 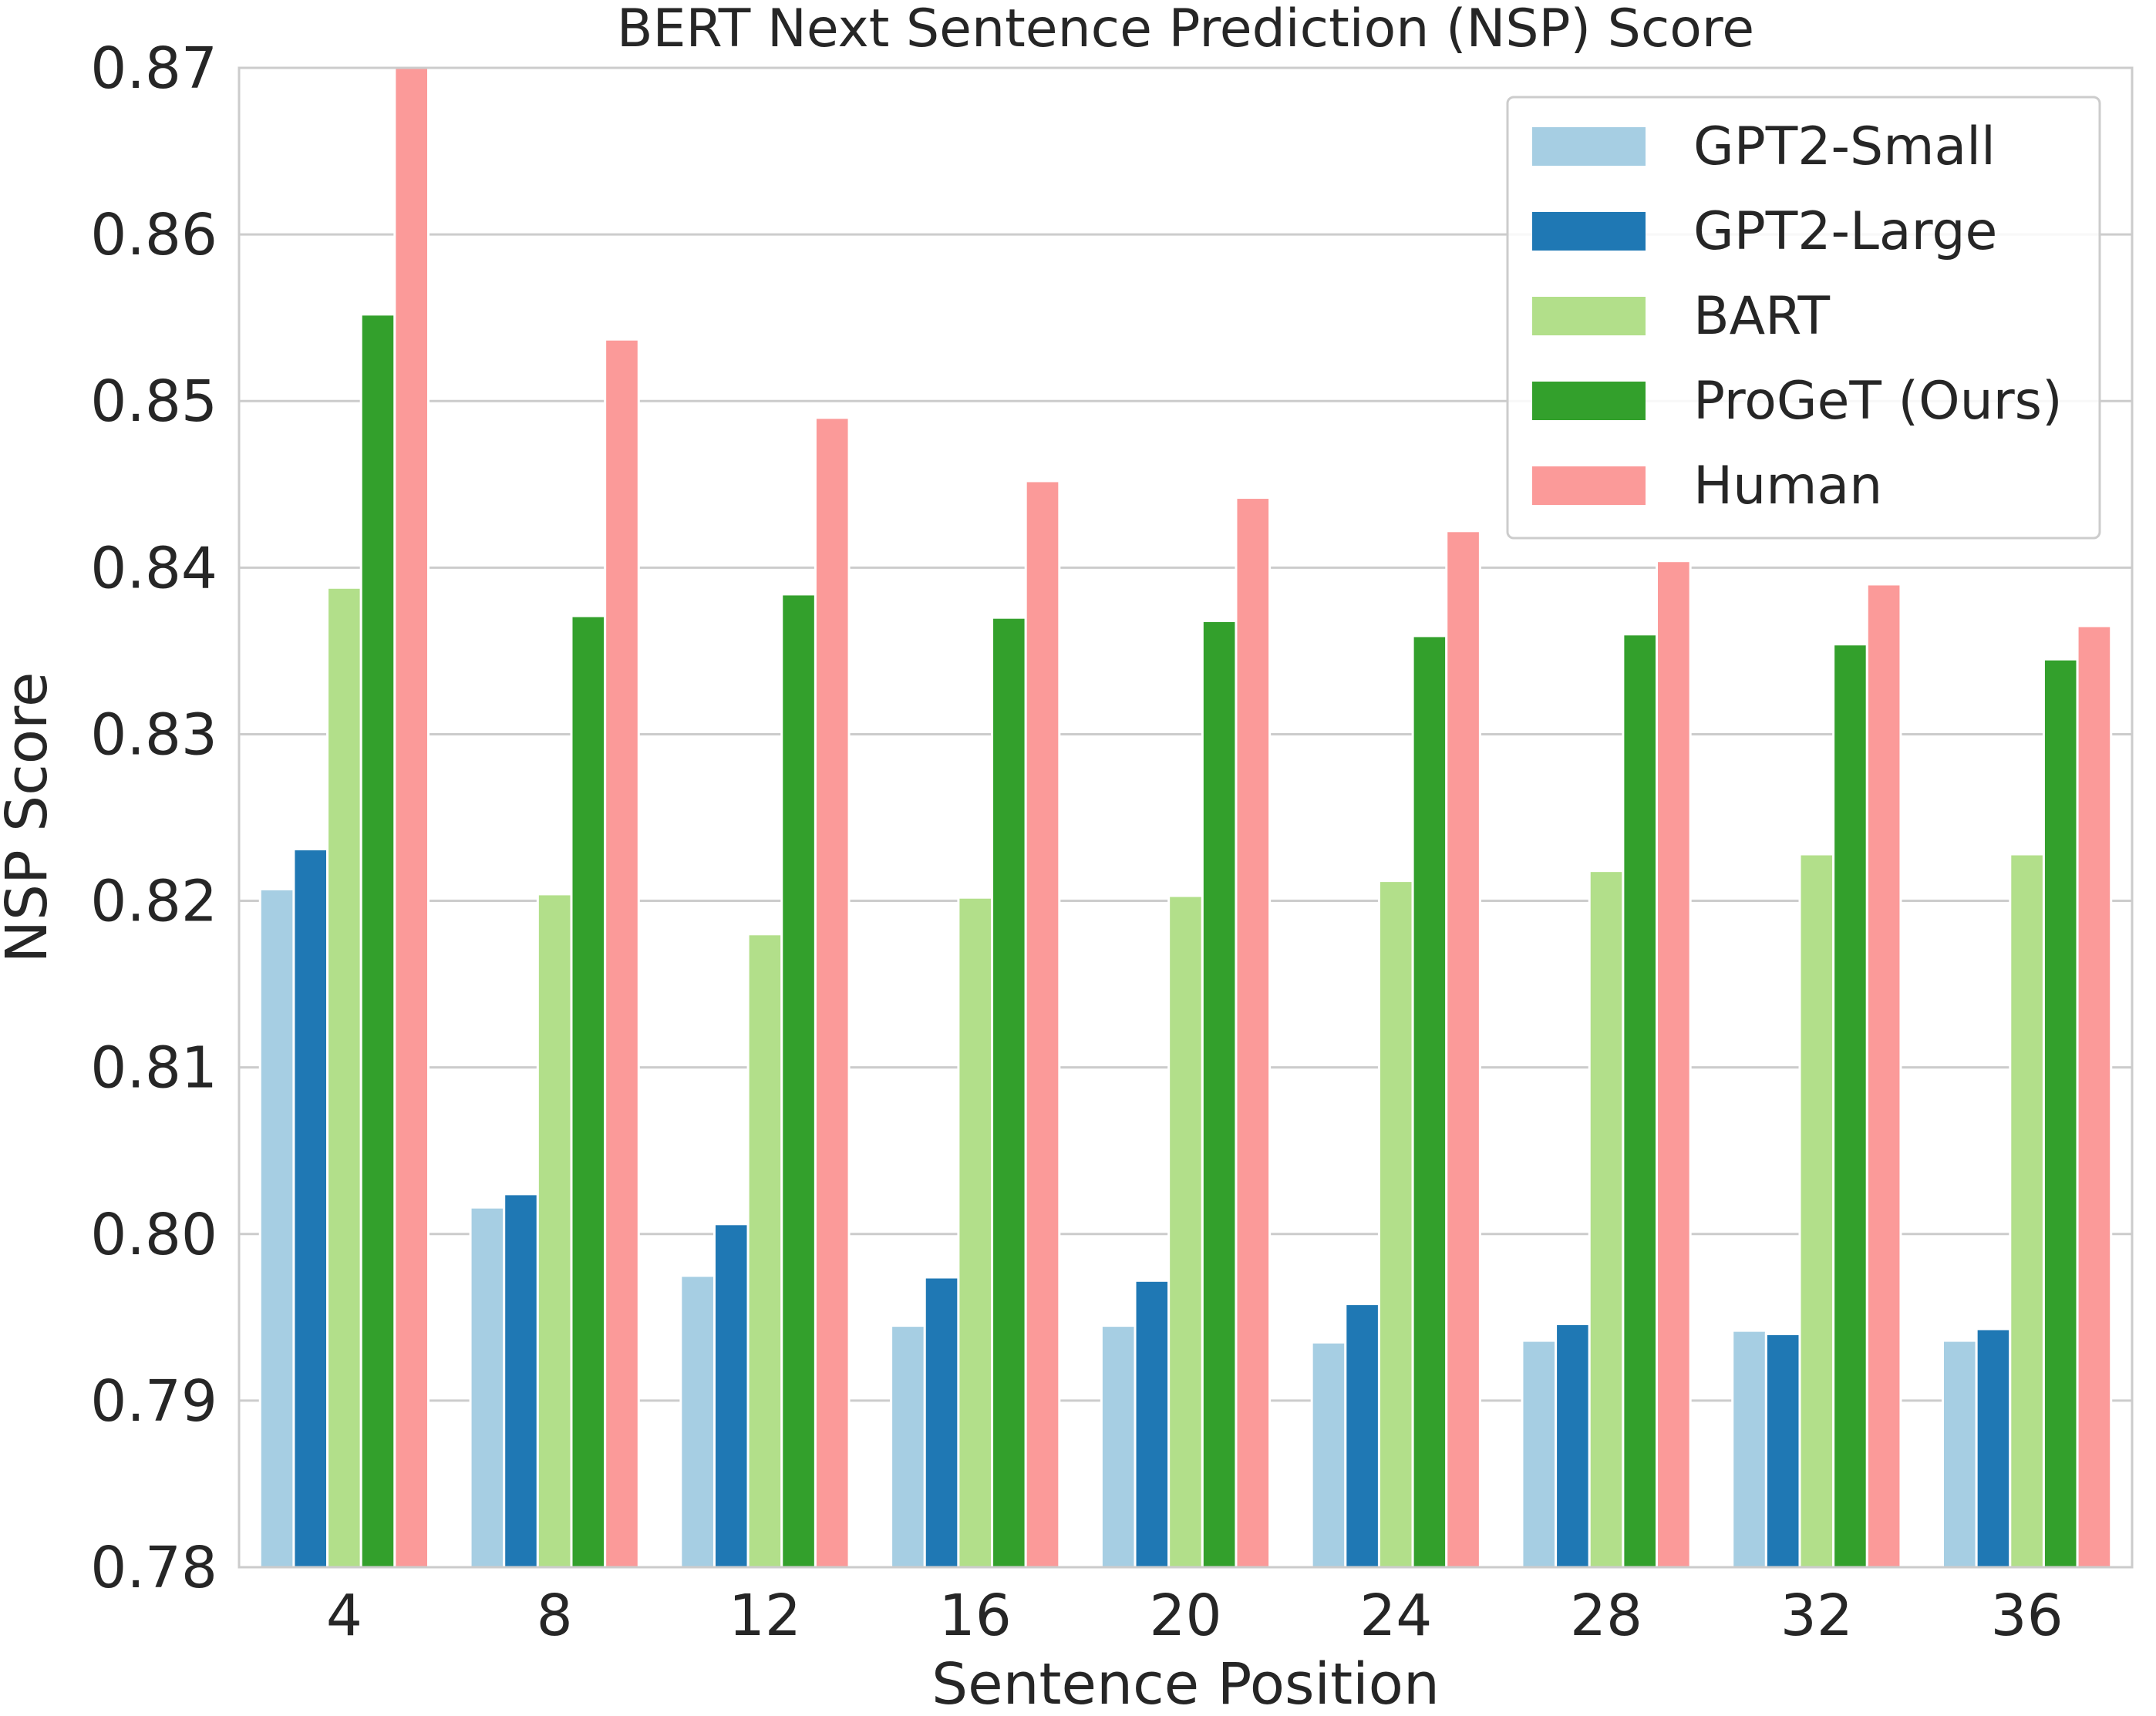 What do you see at coordinates (153, 68) in the screenshot?
I see `y-tick-label: 0.87` at bounding box center [153, 68].